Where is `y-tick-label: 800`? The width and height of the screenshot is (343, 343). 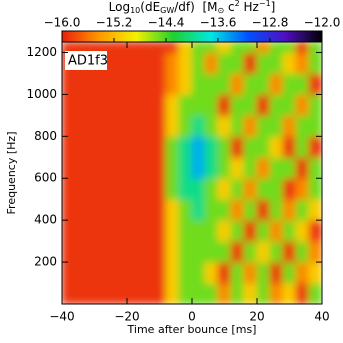 y-tick-label: 800 is located at coordinates (45, 136).